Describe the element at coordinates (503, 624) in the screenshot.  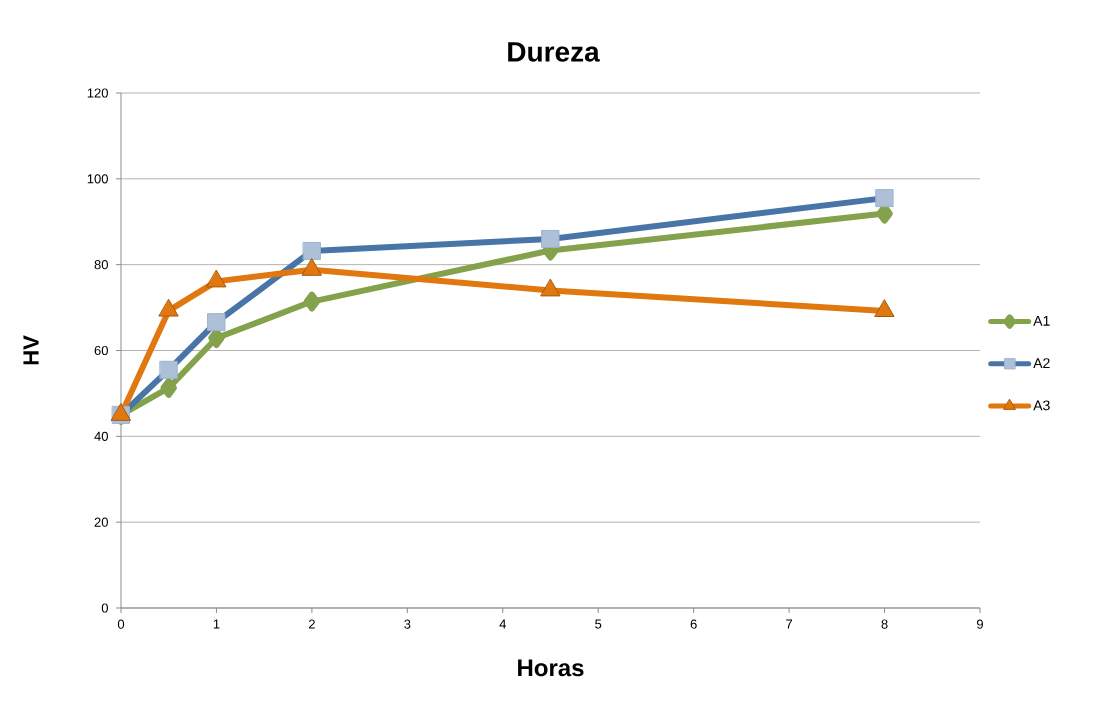
I see `x-tick-label: 4` at that location.